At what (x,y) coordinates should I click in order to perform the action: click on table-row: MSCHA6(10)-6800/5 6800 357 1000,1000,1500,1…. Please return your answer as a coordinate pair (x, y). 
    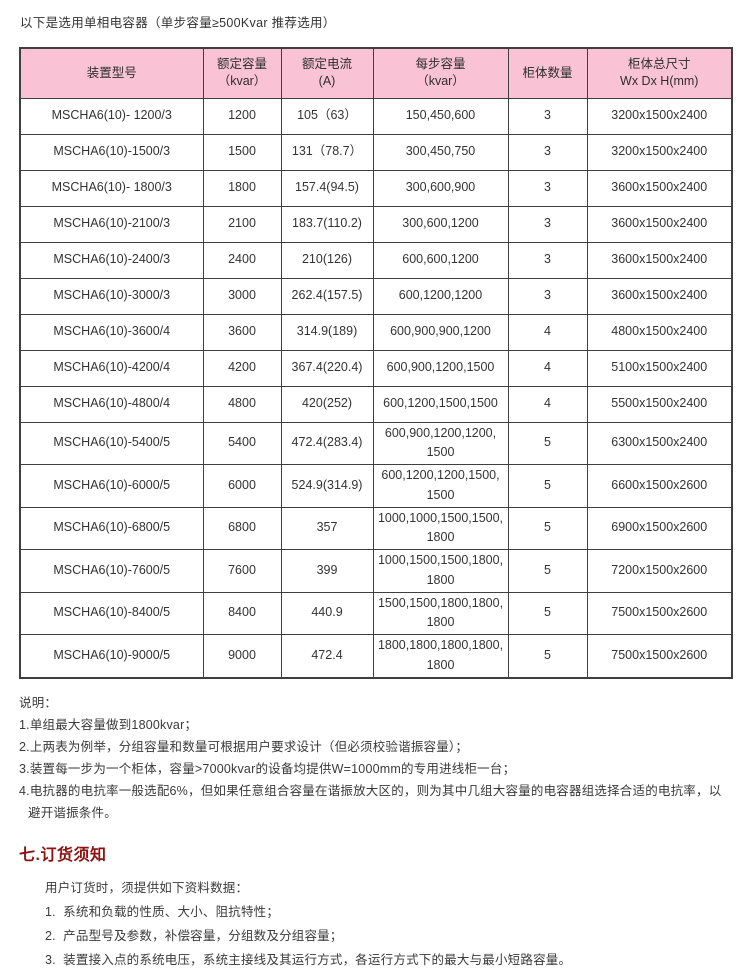
    Looking at the image, I should click on (376, 528).